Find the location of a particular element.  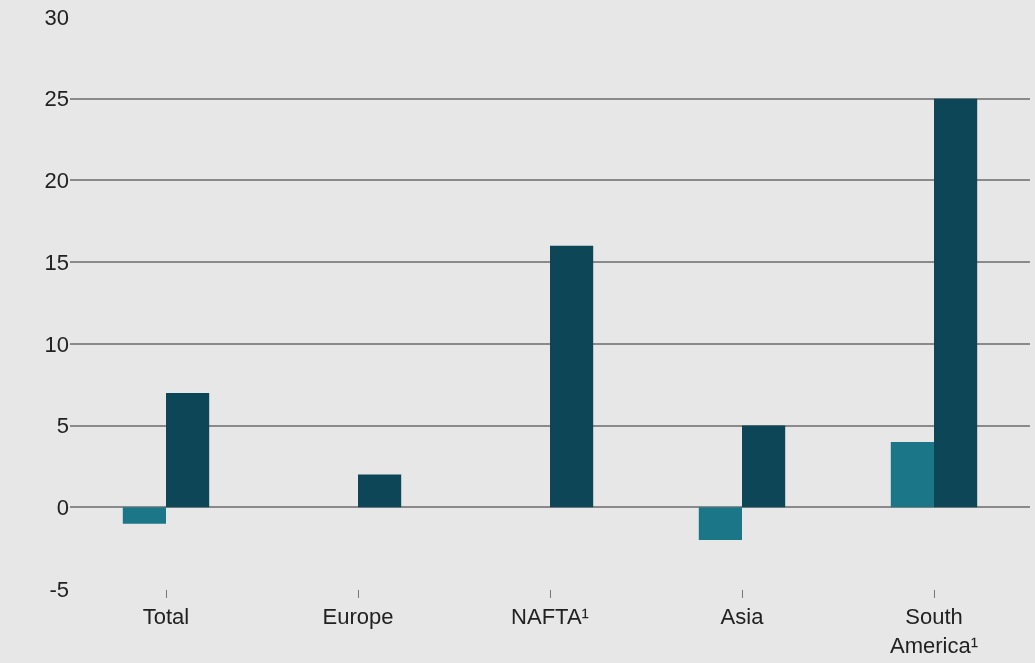

y-tick-label: 25 is located at coordinates (56, 99).